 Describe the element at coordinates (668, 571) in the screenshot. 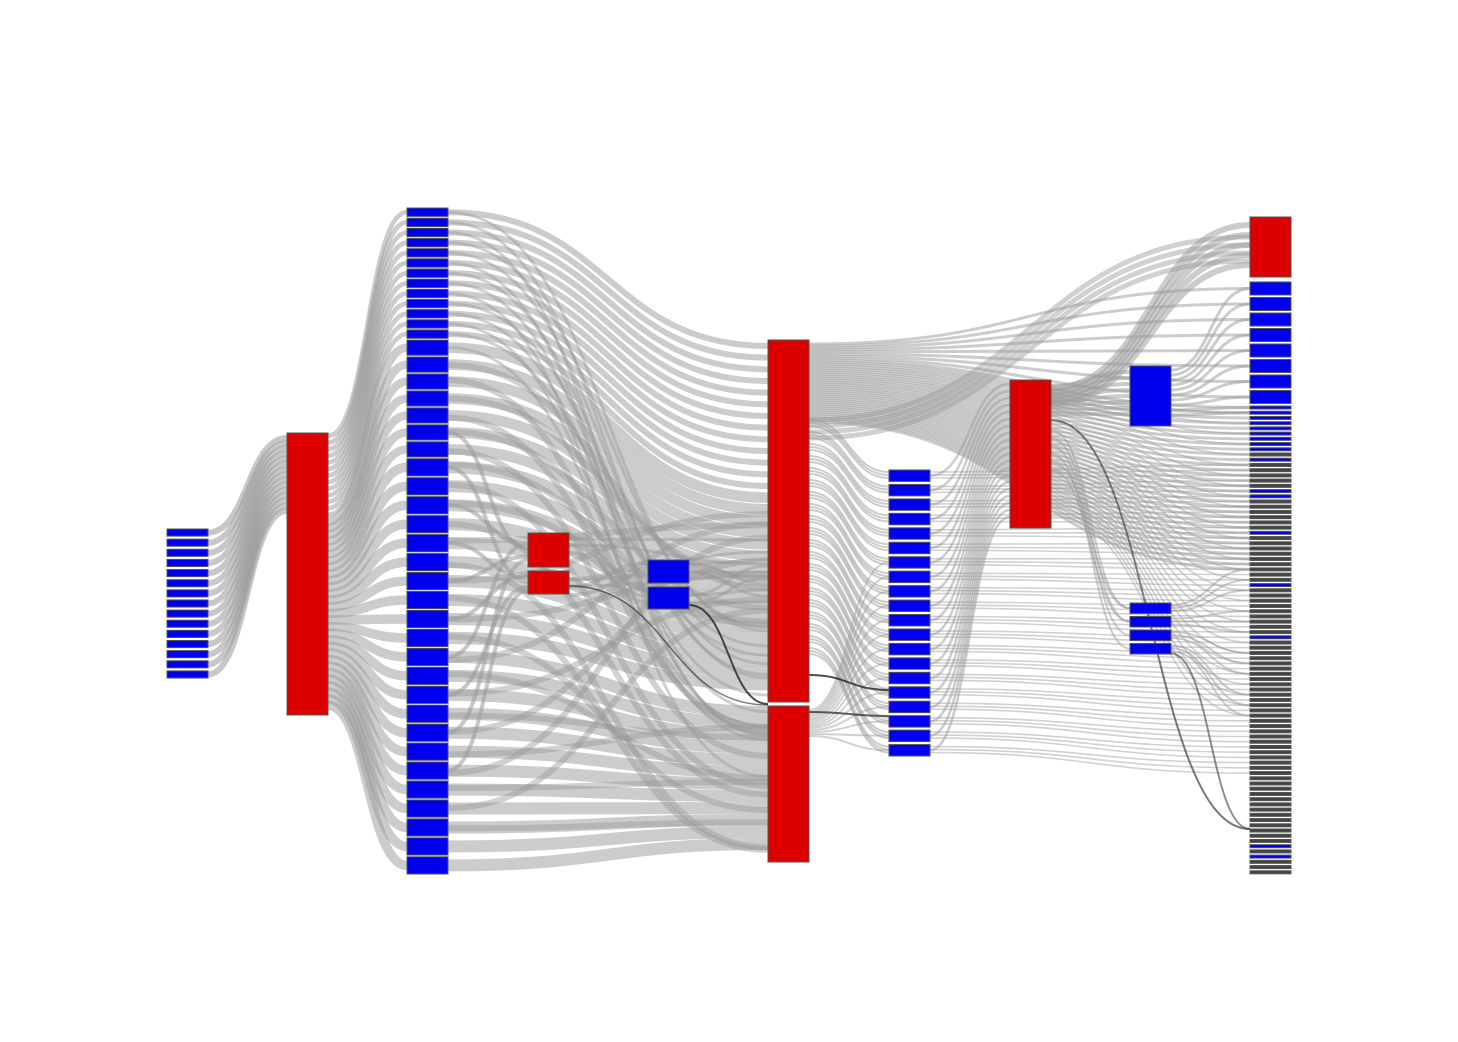

I see `node-col4-blue` at that location.